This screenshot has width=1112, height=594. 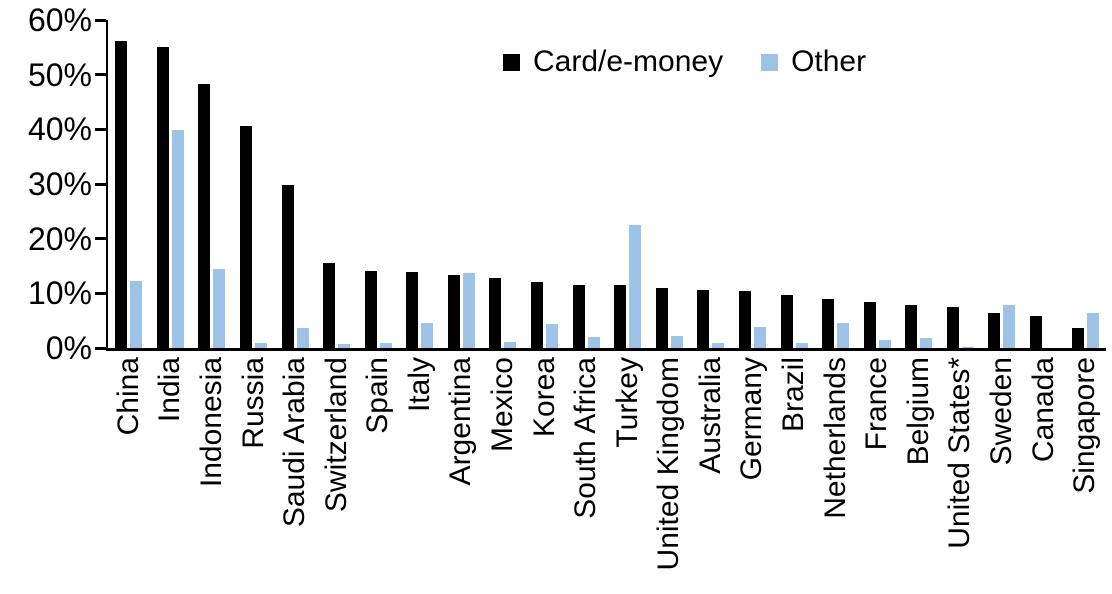 What do you see at coordinates (877, 475) in the screenshot?
I see `x-axis-label-cell: France` at bounding box center [877, 475].